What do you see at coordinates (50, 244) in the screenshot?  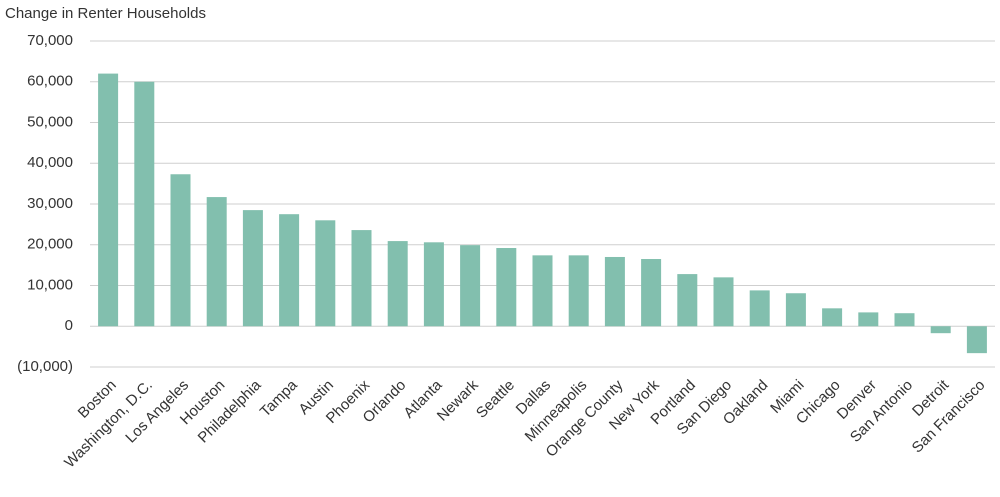 I see `y-tick-label: 20,000` at bounding box center [50, 244].